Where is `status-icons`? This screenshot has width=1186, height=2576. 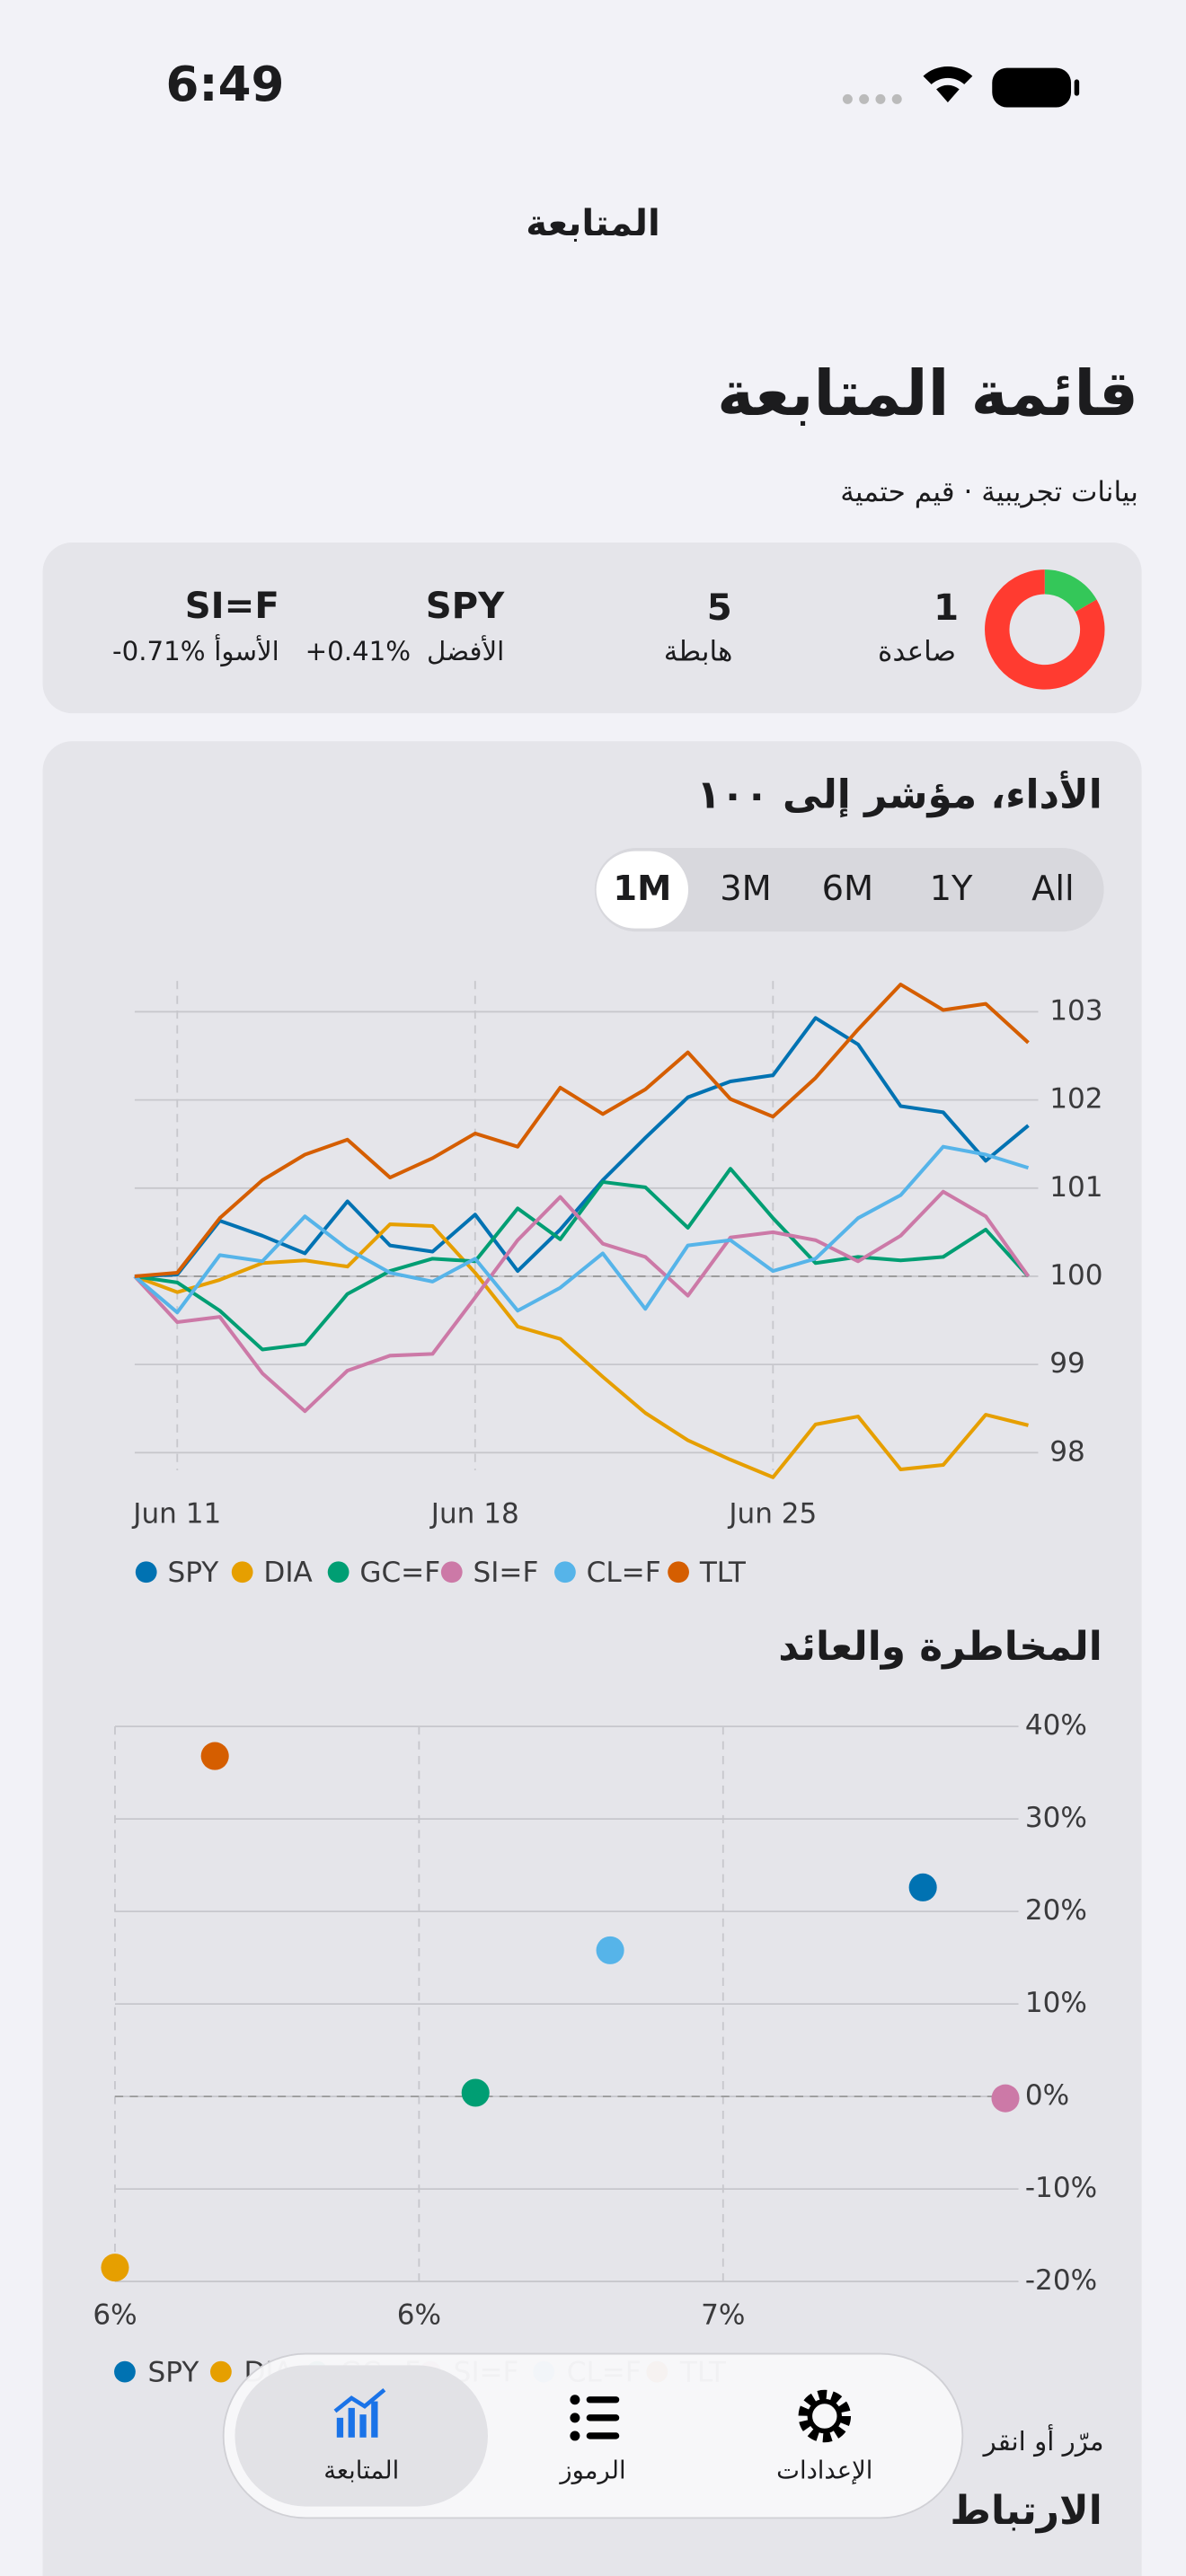 status-icons is located at coordinates (961, 87).